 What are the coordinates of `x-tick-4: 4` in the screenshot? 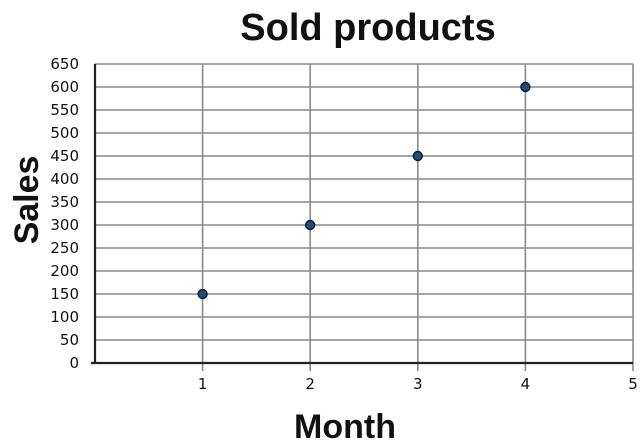 It's located at (526, 384).